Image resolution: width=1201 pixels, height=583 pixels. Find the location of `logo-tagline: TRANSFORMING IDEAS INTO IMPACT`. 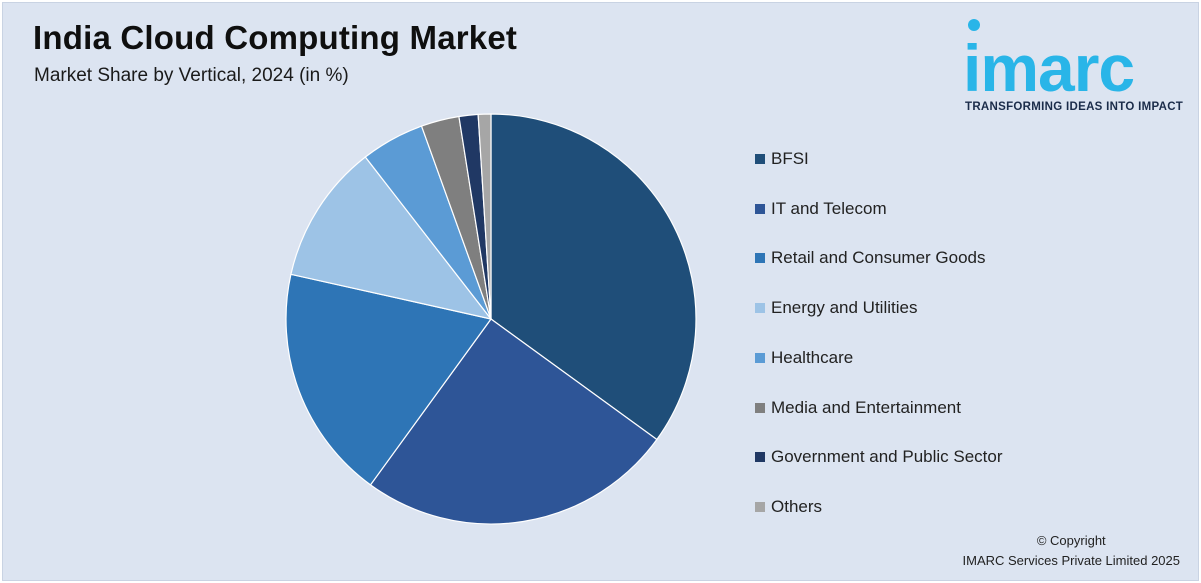

logo-tagline: TRANSFORMING IDEAS INTO IMPACT is located at coordinates (1074, 107).